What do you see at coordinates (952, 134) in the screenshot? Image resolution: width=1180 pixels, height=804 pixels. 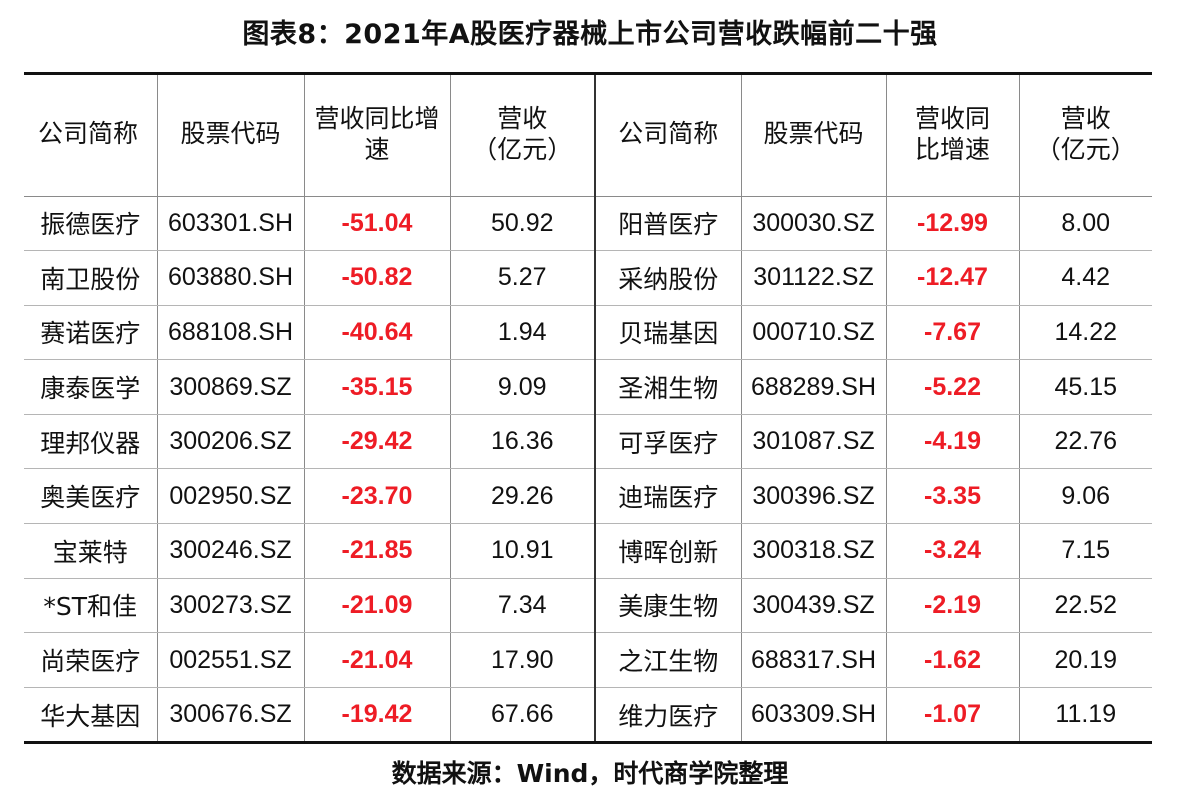 I see `header-growth-right: 营收同比增速` at bounding box center [952, 134].